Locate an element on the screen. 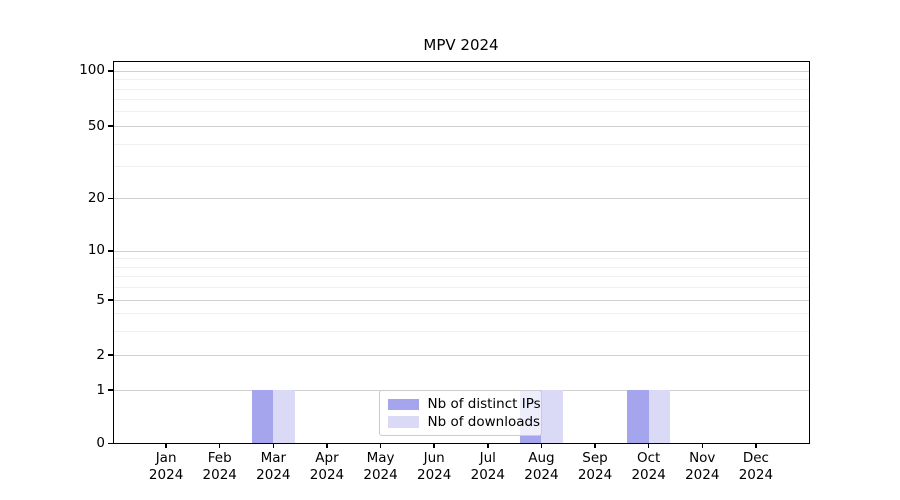 This screenshot has height=500, width=900. legend-swatch-downloads is located at coordinates (403, 422).